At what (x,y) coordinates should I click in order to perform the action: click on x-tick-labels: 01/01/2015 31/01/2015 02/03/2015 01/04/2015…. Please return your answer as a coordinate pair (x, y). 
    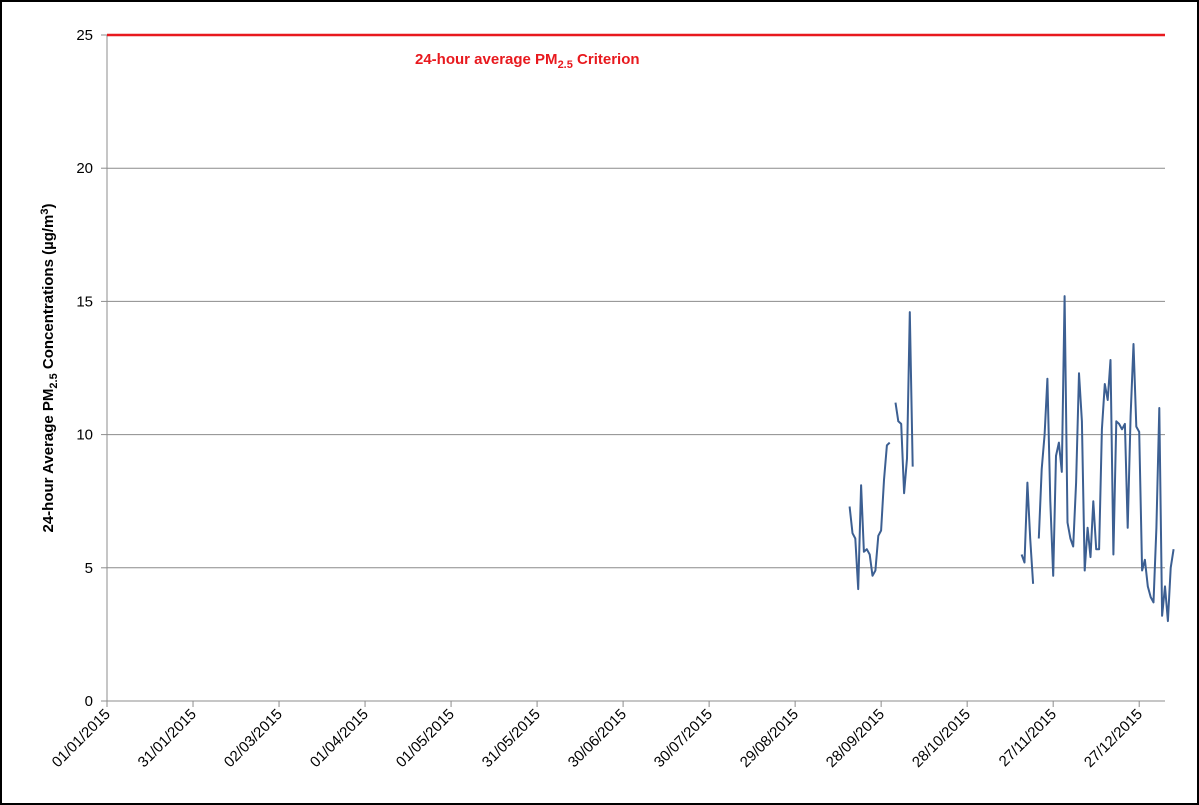
    Looking at the image, I should click on (597, 738).